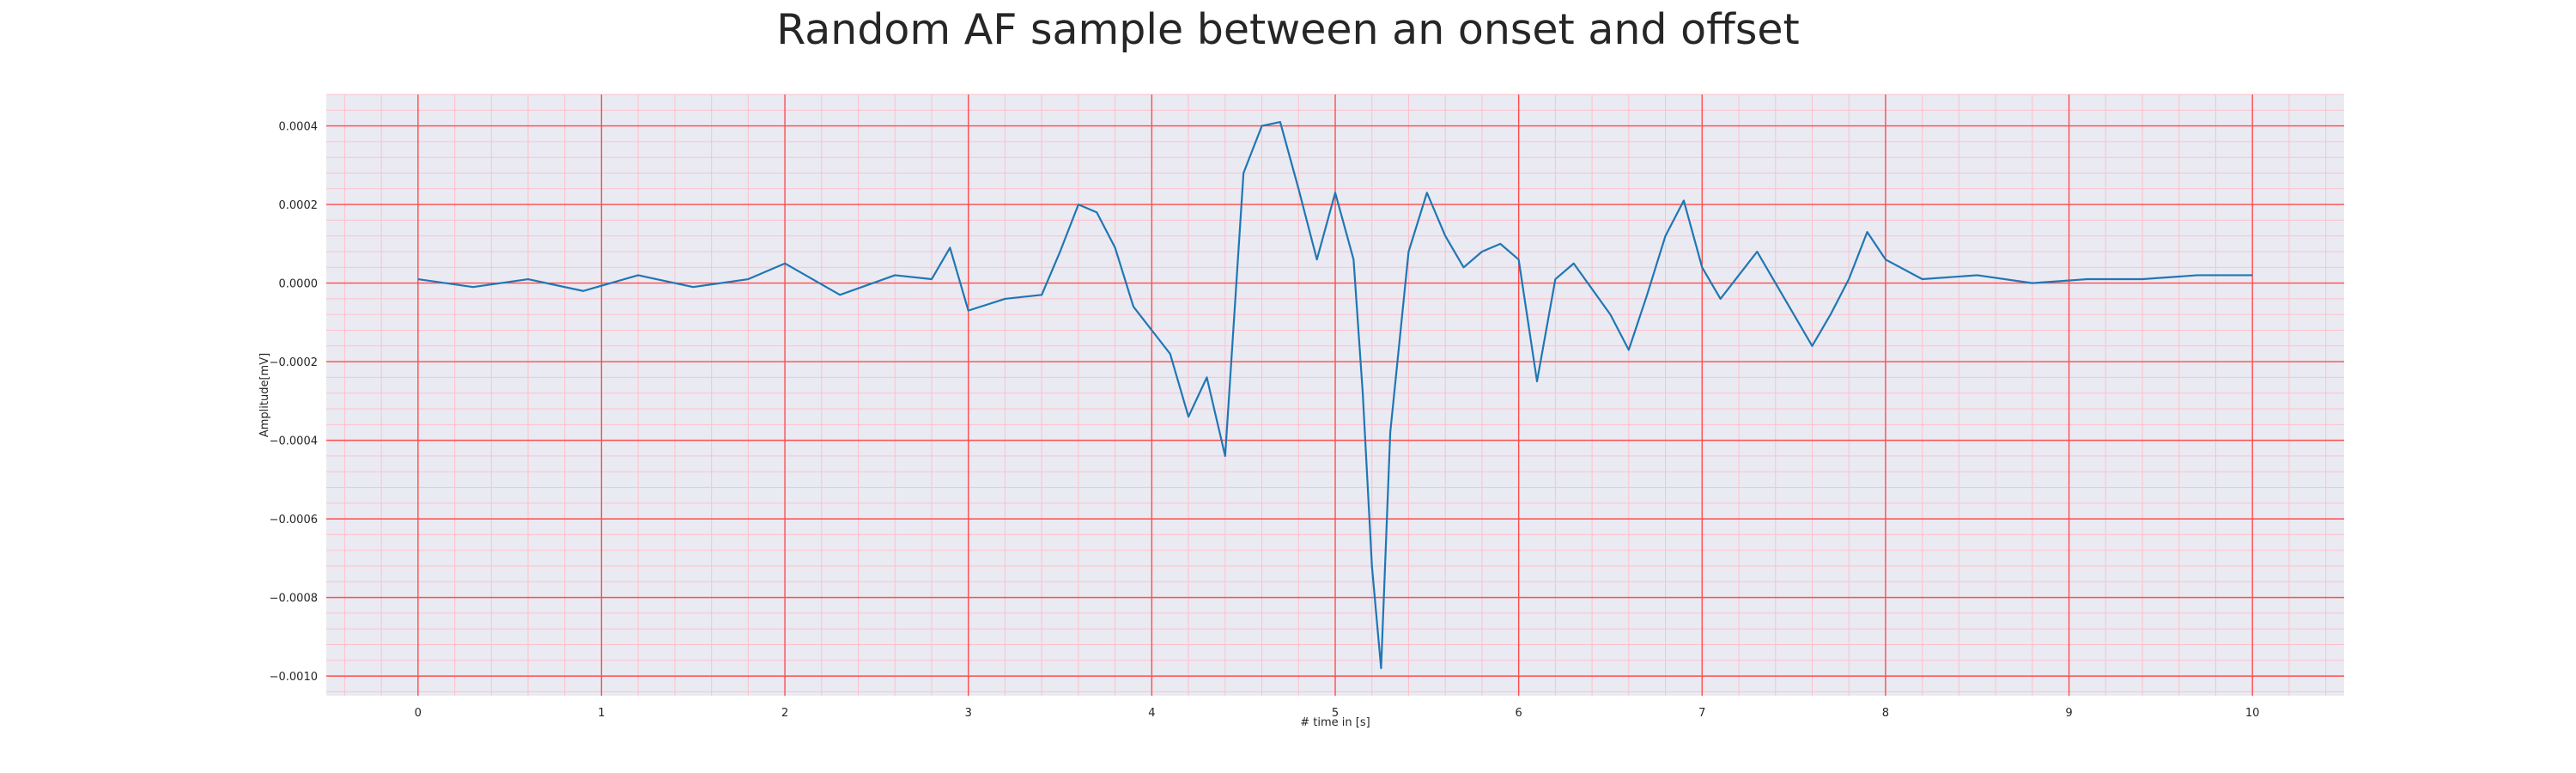  I want to click on x-tick-label: 10, so click(2252, 713).